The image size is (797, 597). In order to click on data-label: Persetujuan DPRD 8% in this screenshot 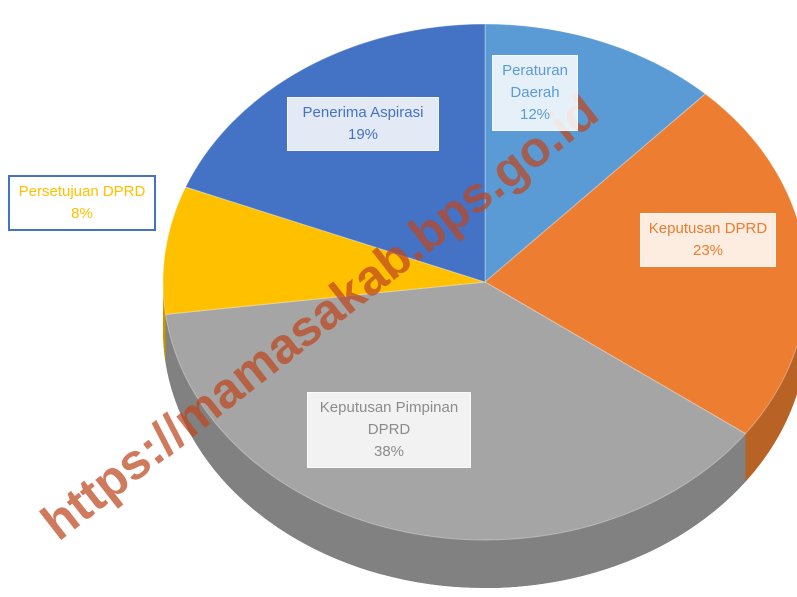, I will do `click(82, 203)`.